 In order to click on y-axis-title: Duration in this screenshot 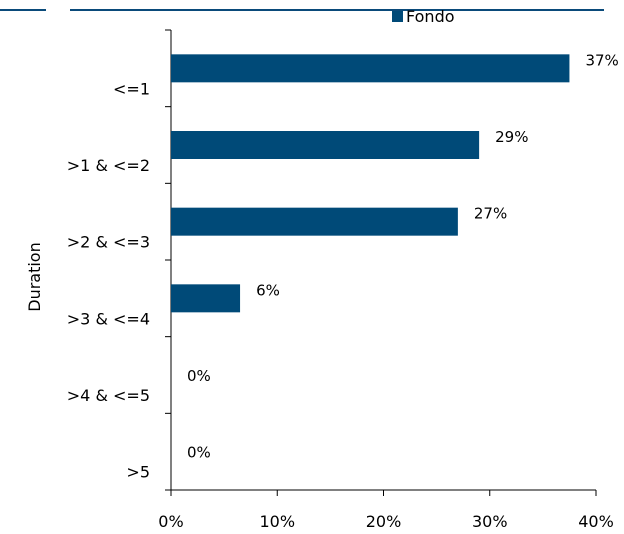, I will do `click(34, 277)`.